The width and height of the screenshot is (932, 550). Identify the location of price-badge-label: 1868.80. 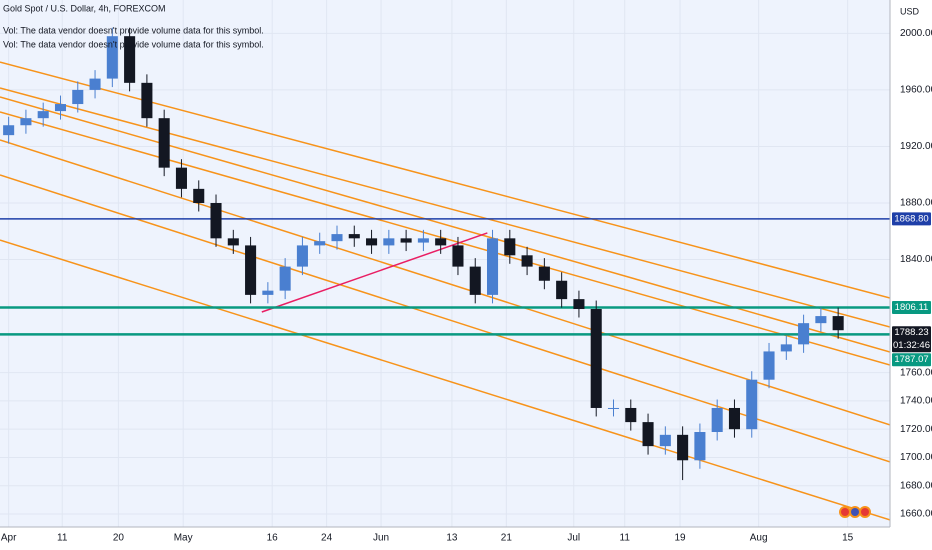
(911, 218).